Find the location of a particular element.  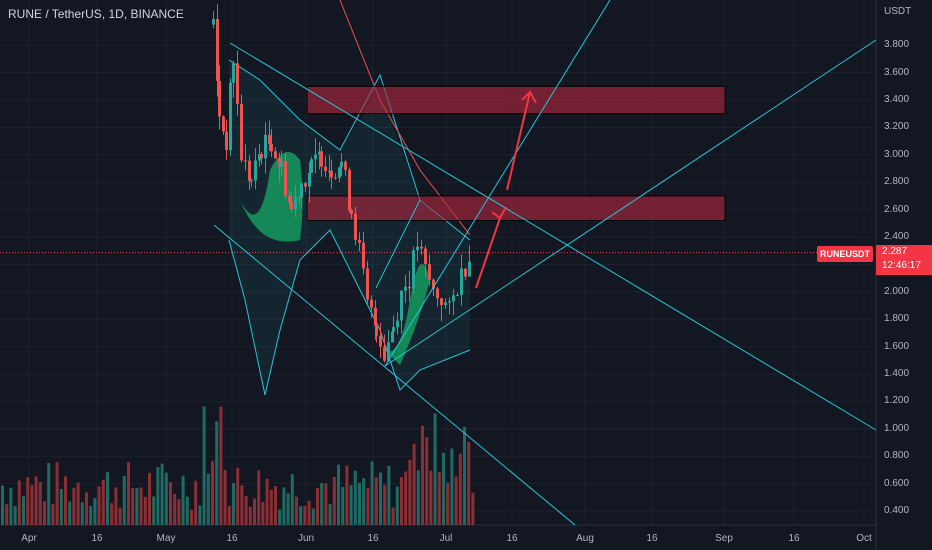

chart-title: RUNE / TetherUS, 1D, BINANCE is located at coordinates (96, 14).